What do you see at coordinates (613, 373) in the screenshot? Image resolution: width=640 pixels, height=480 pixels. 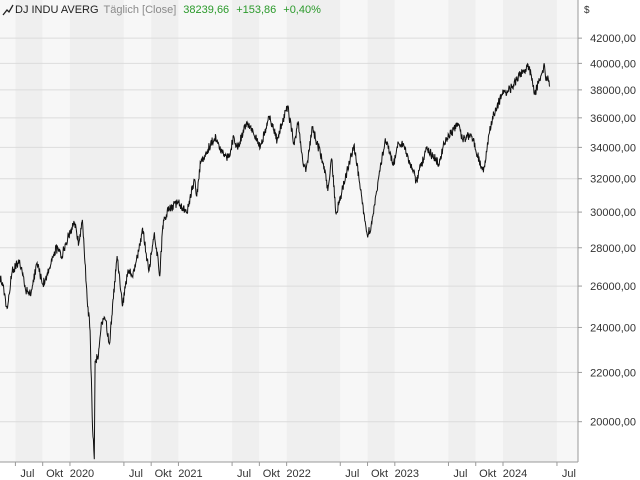 I see `y-tick-label: 22000,00` at bounding box center [613, 373].